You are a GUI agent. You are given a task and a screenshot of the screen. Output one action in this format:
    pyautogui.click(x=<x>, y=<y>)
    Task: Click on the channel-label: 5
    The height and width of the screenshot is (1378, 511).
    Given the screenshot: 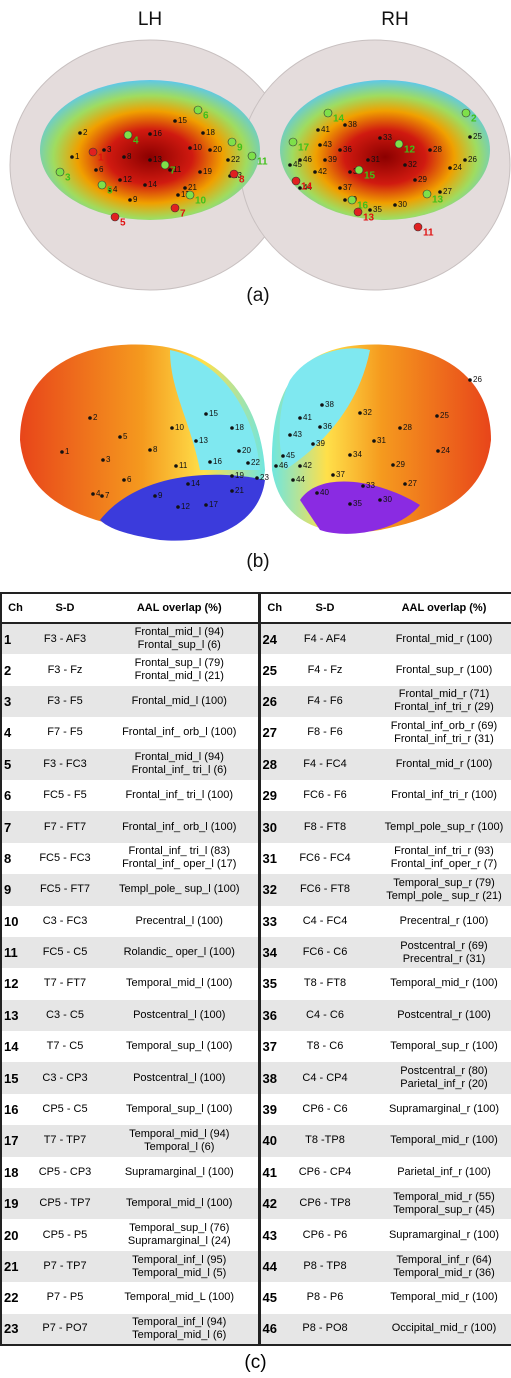 What is the action you would take?
    pyautogui.click(x=125, y=436)
    